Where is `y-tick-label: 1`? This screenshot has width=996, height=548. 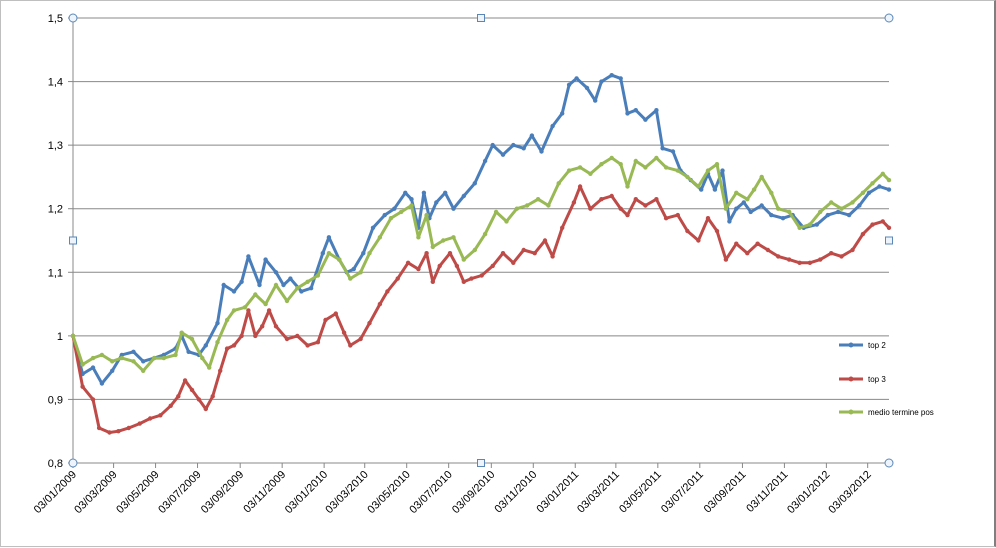
y-tick-label: 1 is located at coordinates (60, 337).